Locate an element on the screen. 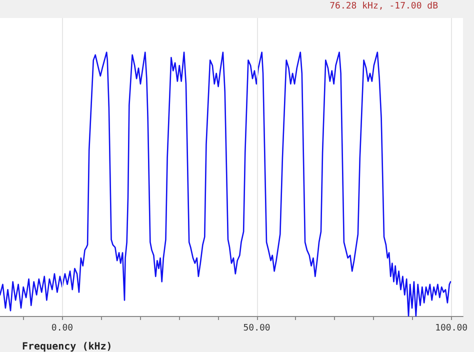 Image resolution: width=474 pixels, height=352 pixels. x-tick-label: 100.00 is located at coordinates (451, 329).